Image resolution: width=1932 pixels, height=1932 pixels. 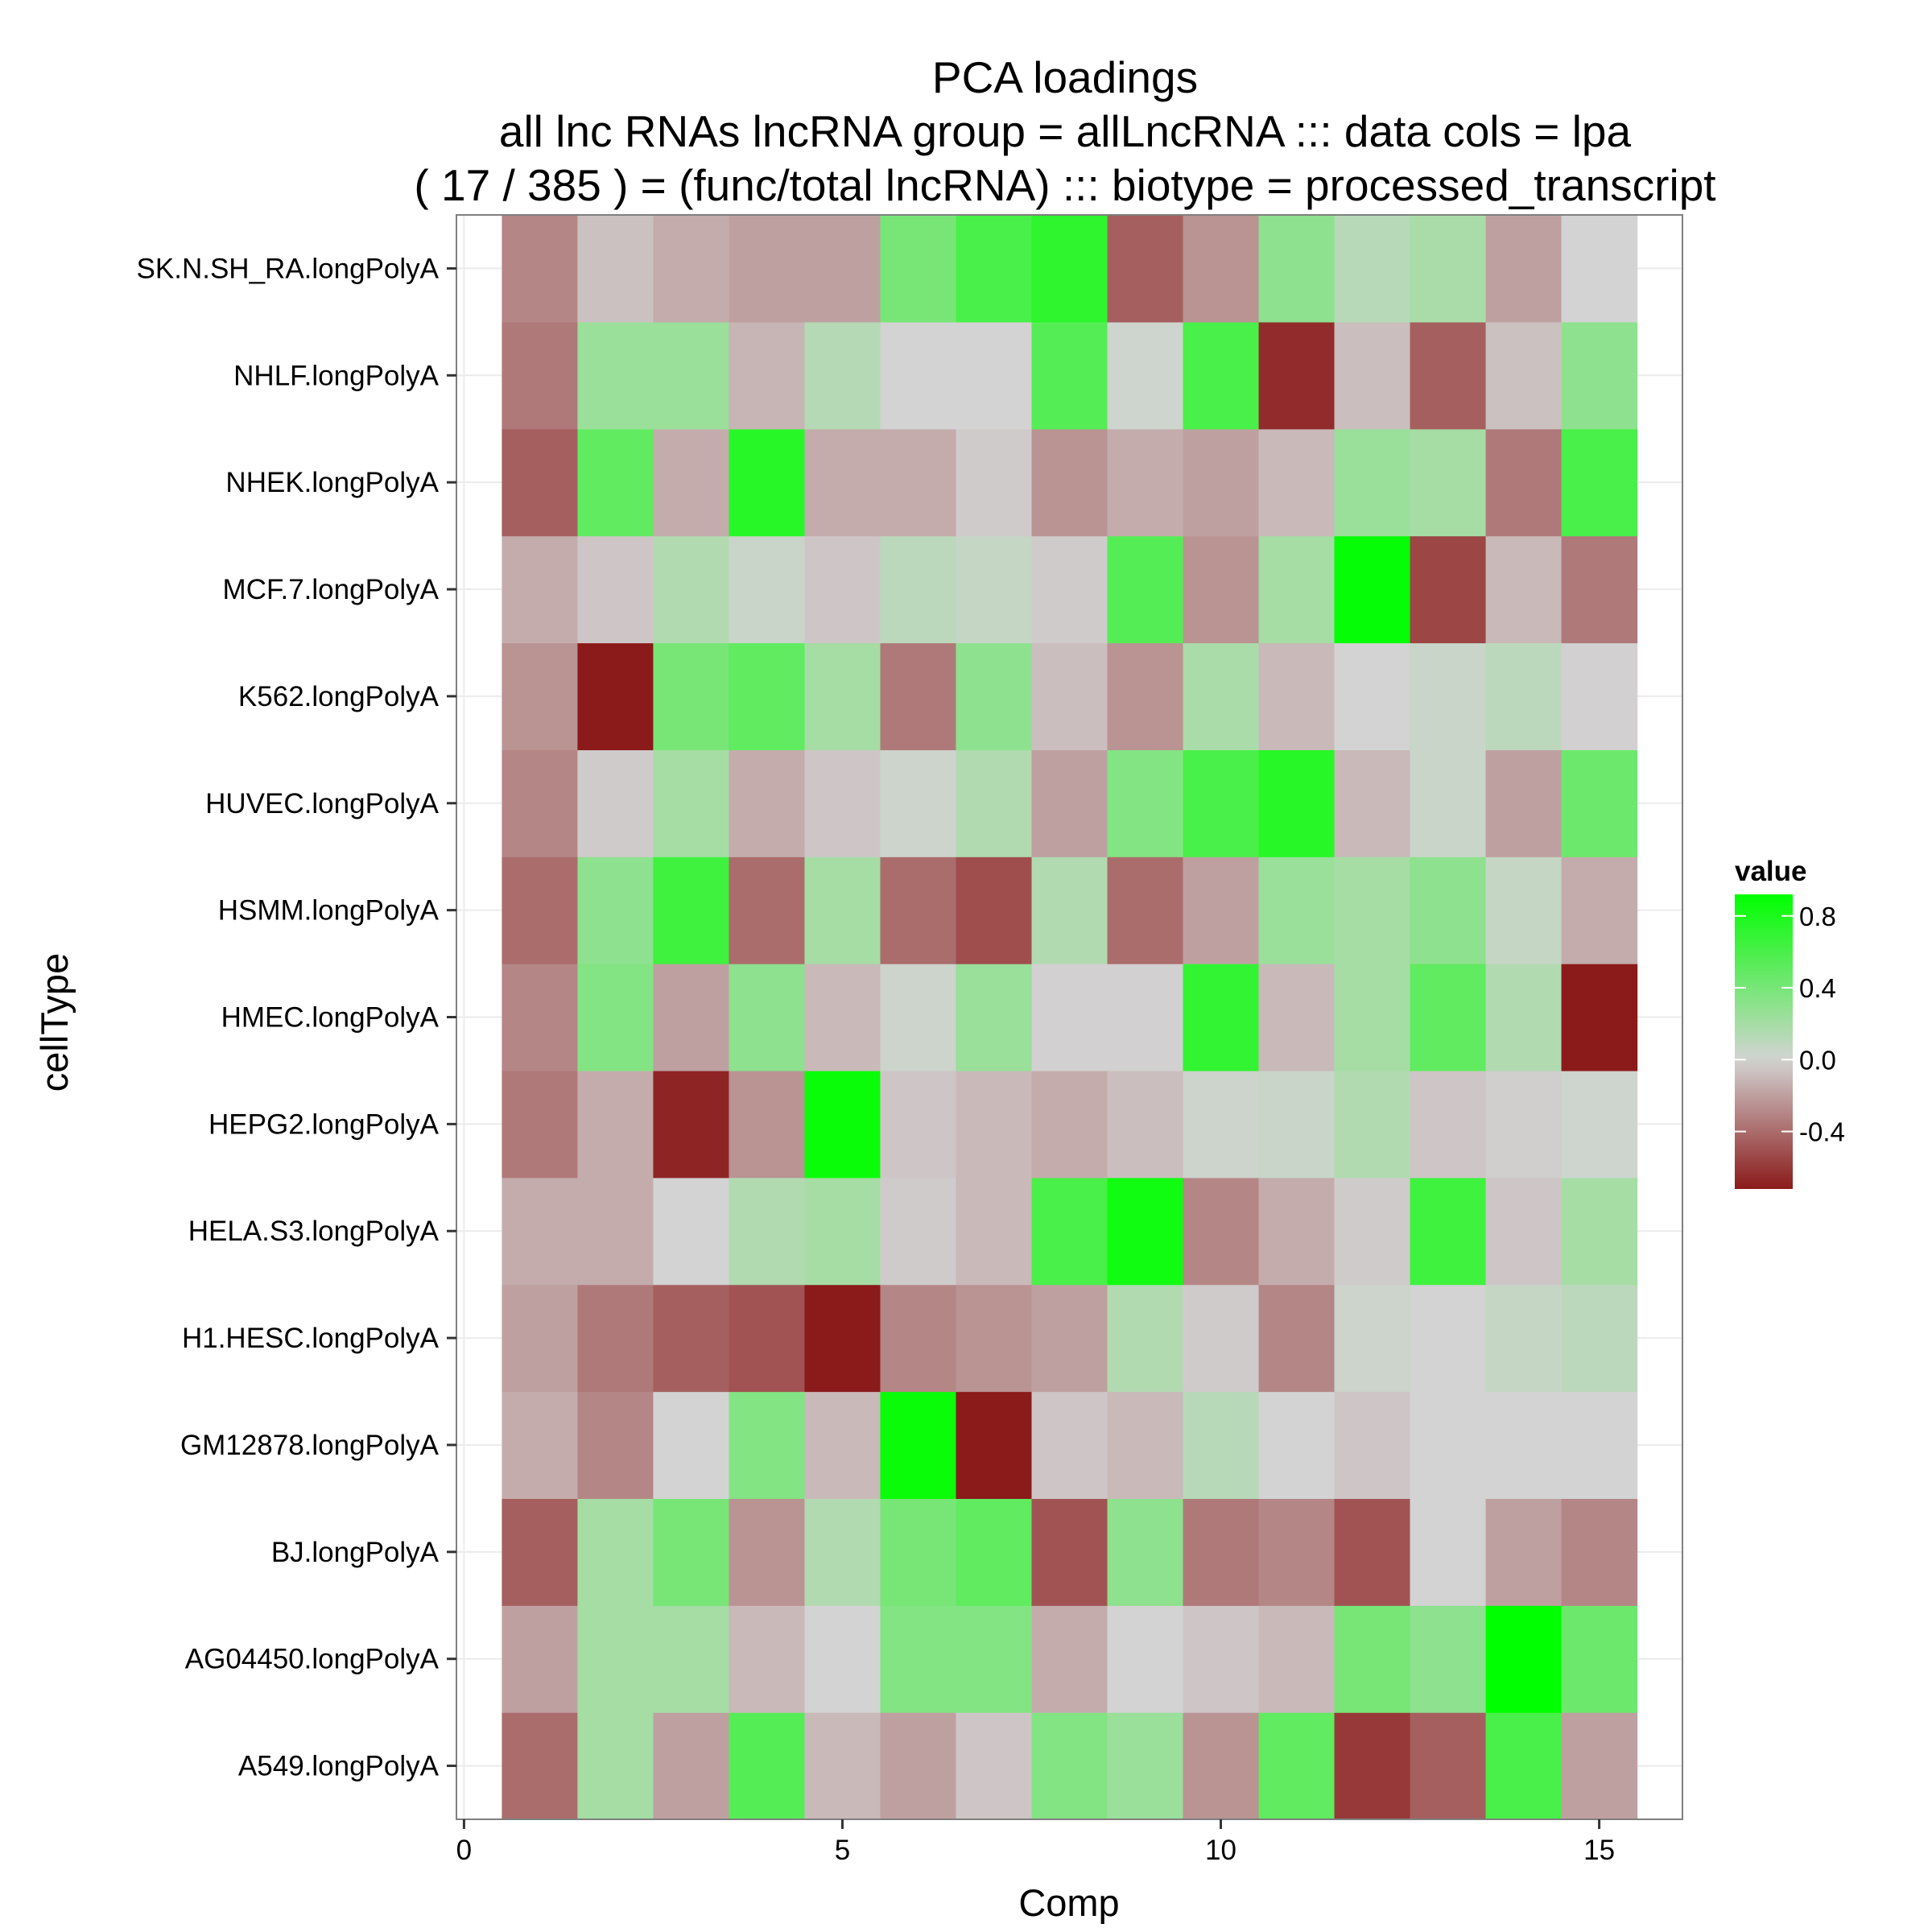 What do you see at coordinates (330, 1018) in the screenshot?
I see `y-tick-label: HMEC.longPolyA` at bounding box center [330, 1018].